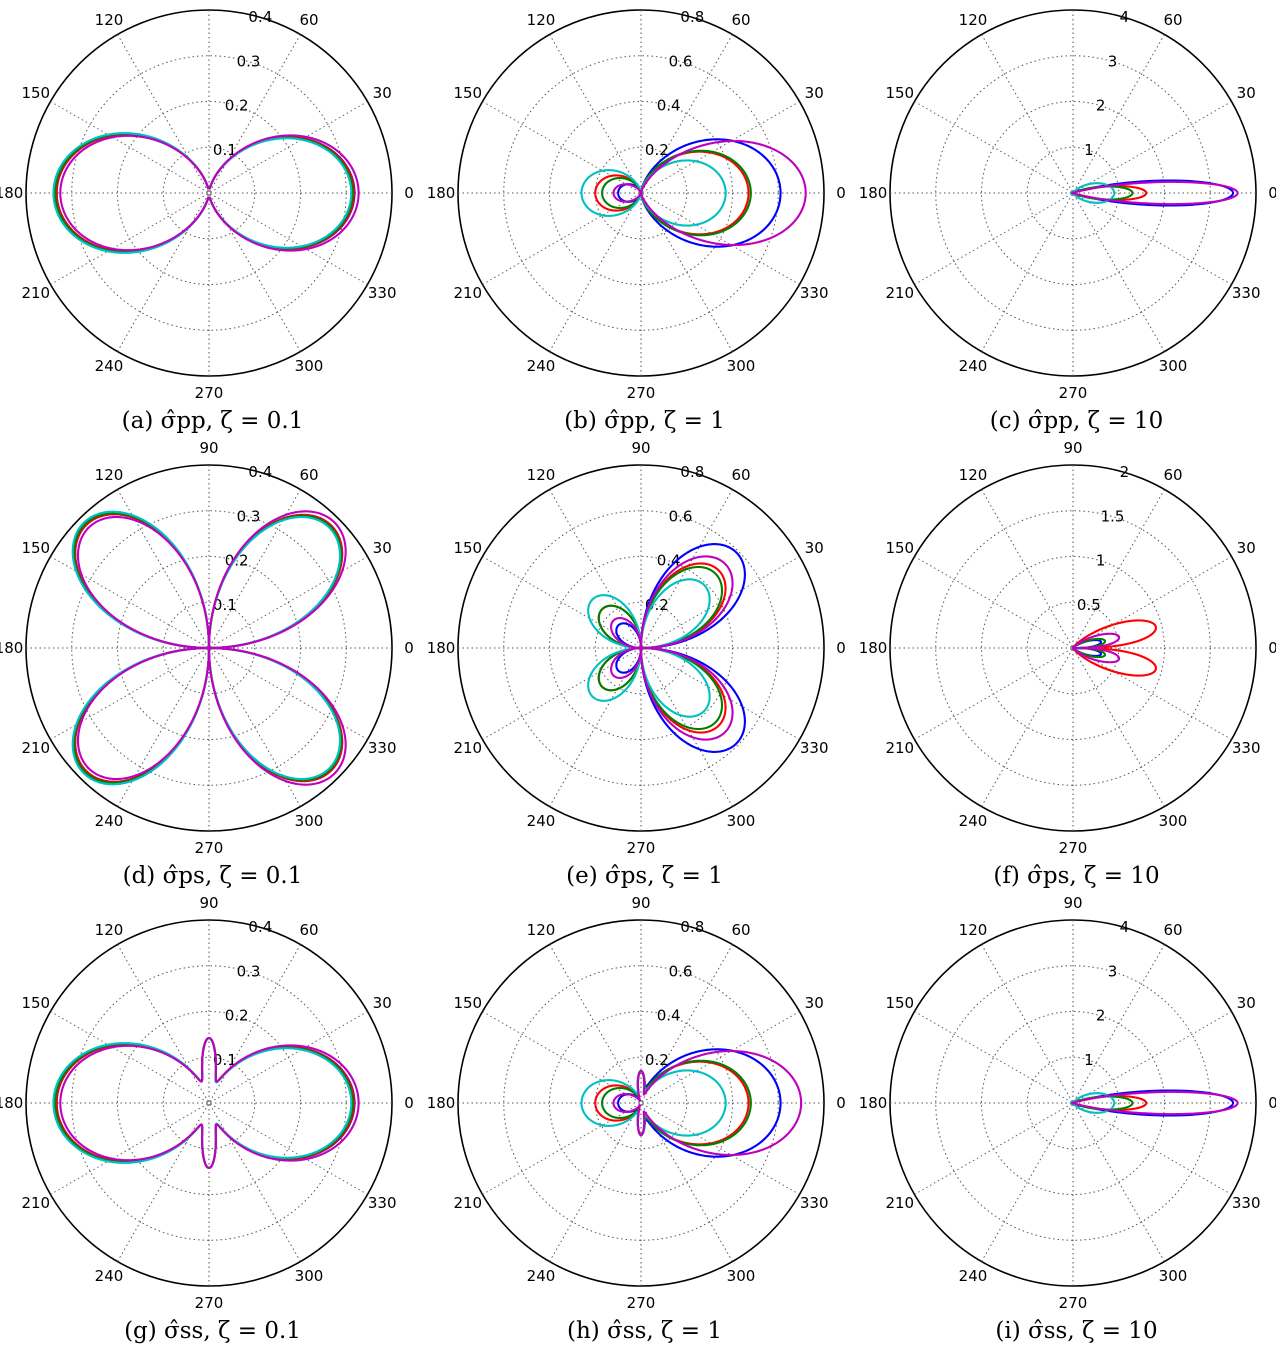 This screenshot has width=1276, height=1361. Describe the element at coordinates (1113, 516) in the screenshot. I see `radial-tick-label: 1.5` at that location.